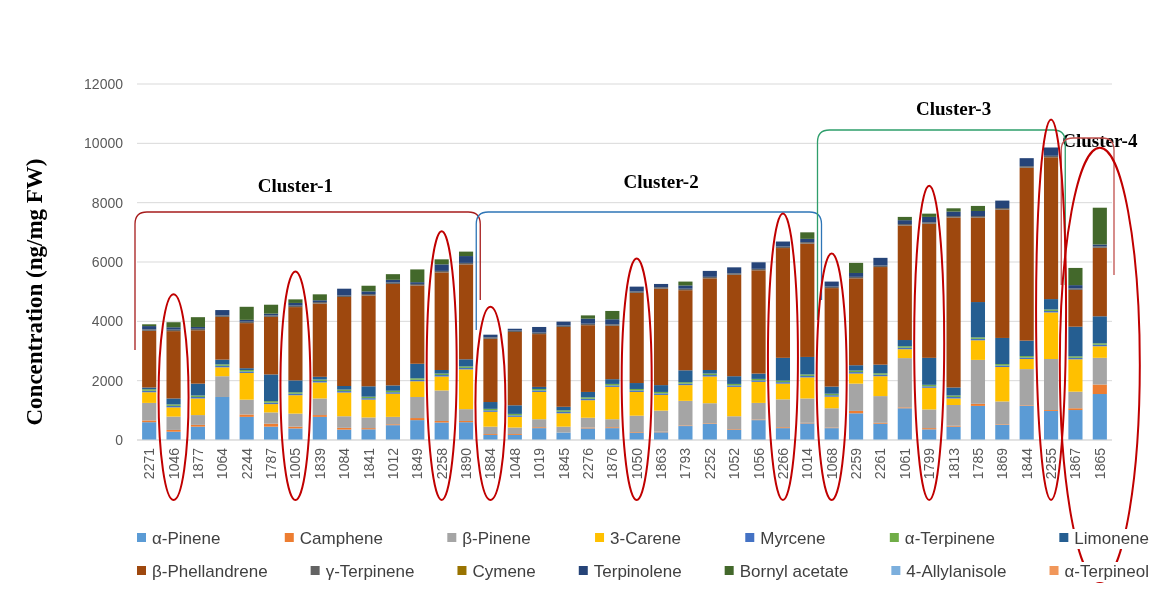 Image resolution: width=1158 pixels, height=599 pixels. What do you see at coordinates (271, 463) in the screenshot?
I see `x-tick-label: 1787` at bounding box center [271, 463].